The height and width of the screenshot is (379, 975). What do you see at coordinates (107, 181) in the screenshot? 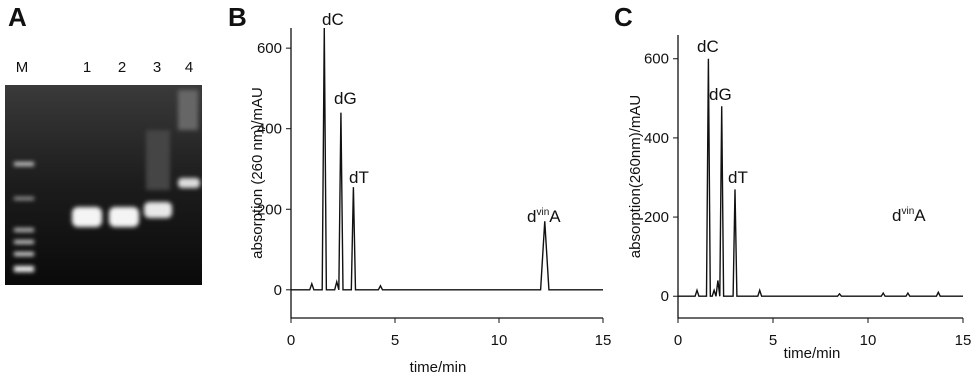
I see `gel-bands` at bounding box center [107, 181].